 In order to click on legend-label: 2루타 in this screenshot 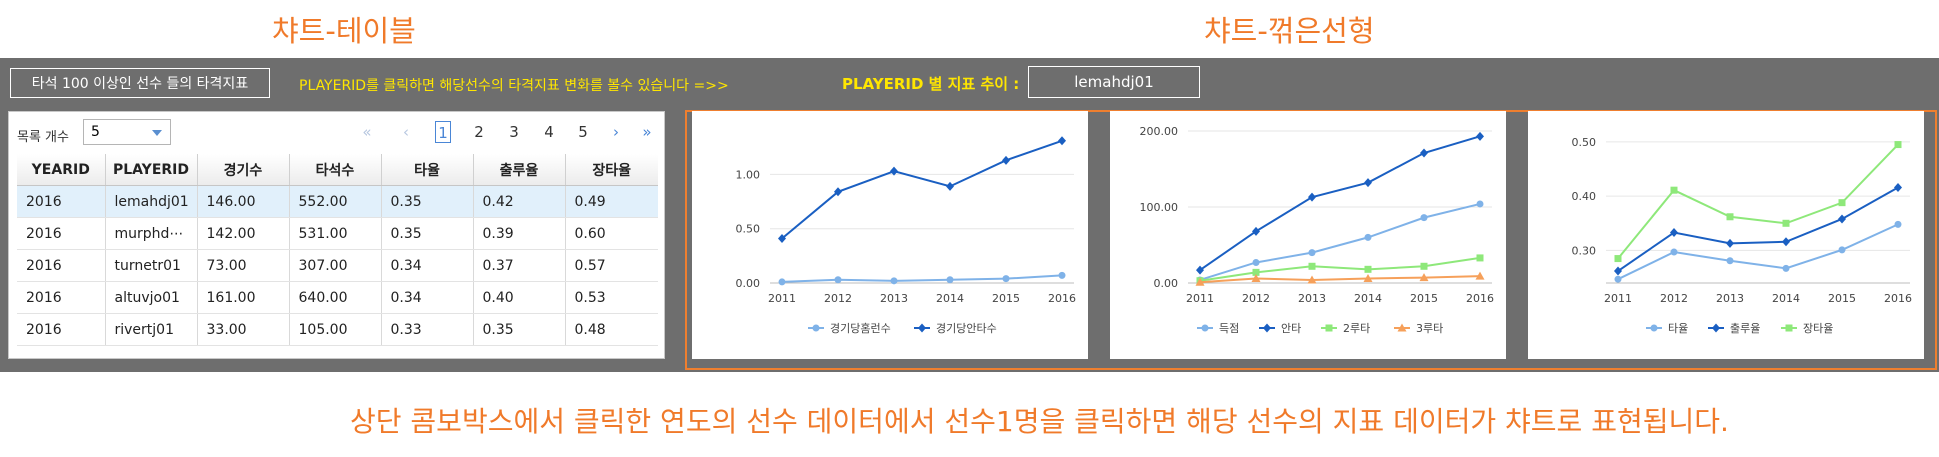, I will do `click(1356, 328)`.